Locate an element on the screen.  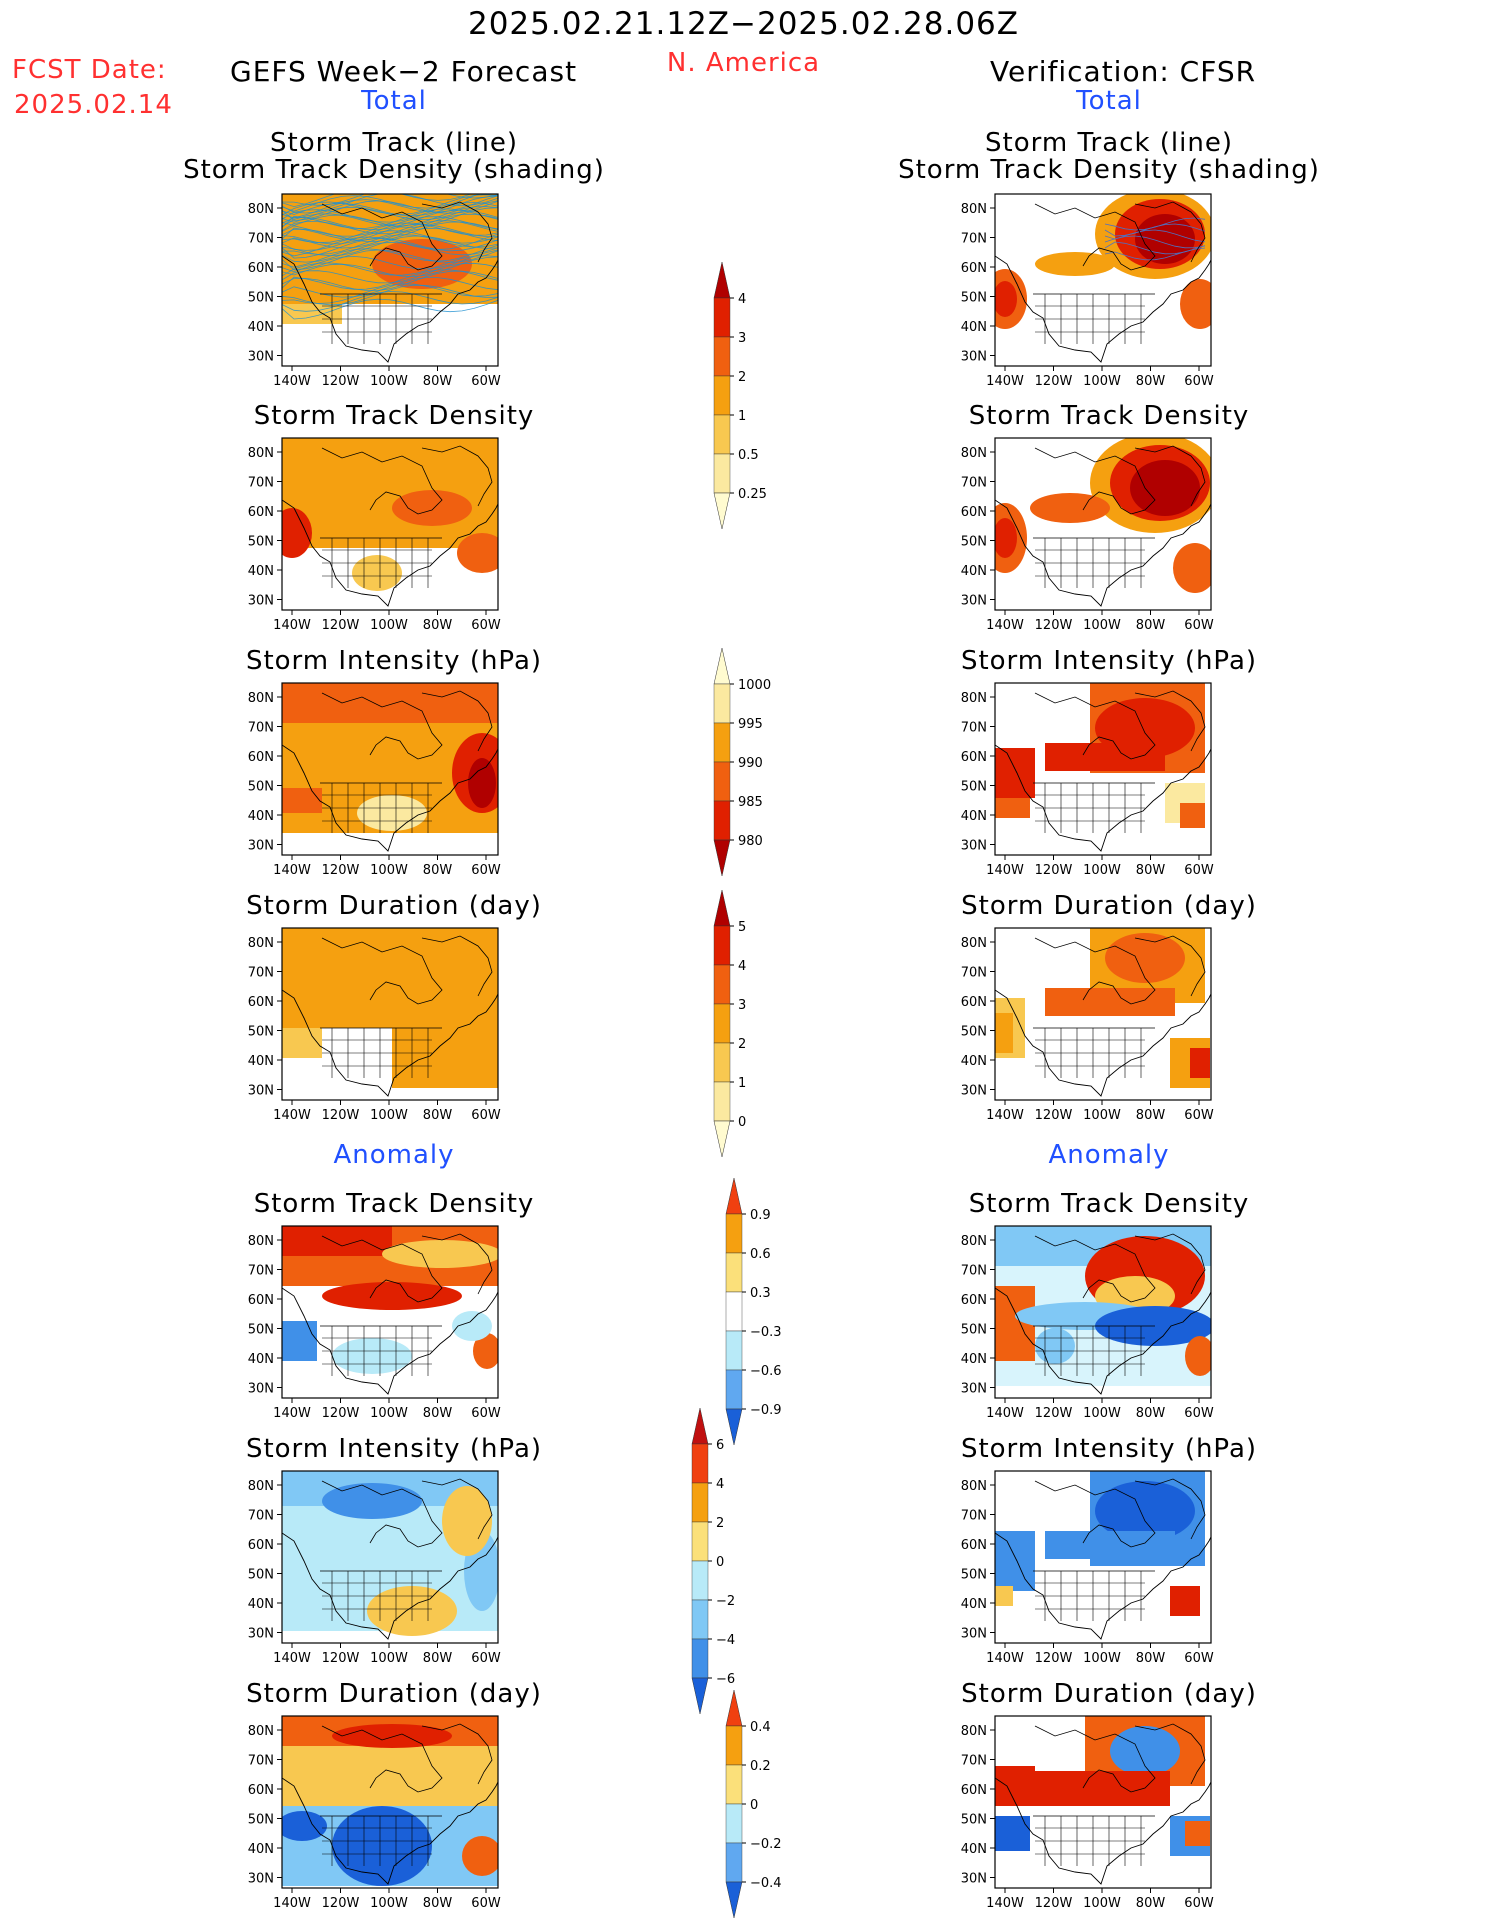
colorbar-tick-label: −0.9 is located at coordinates (766, 1410).